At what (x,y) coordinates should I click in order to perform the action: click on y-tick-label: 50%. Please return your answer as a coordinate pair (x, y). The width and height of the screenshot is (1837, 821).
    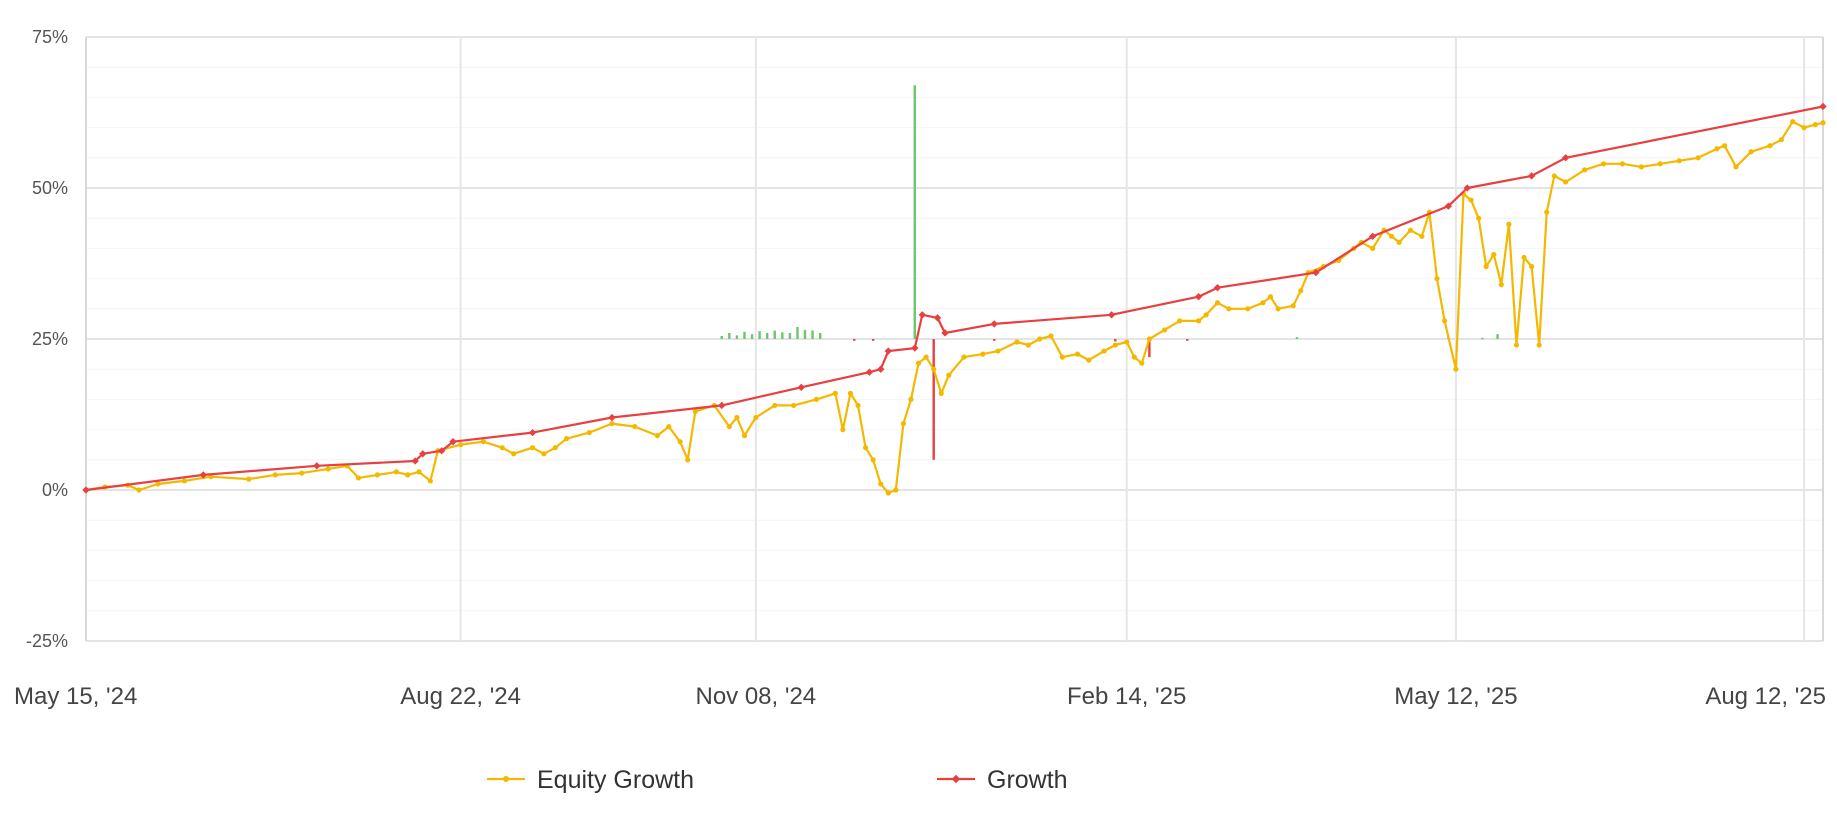
    Looking at the image, I should click on (50, 188).